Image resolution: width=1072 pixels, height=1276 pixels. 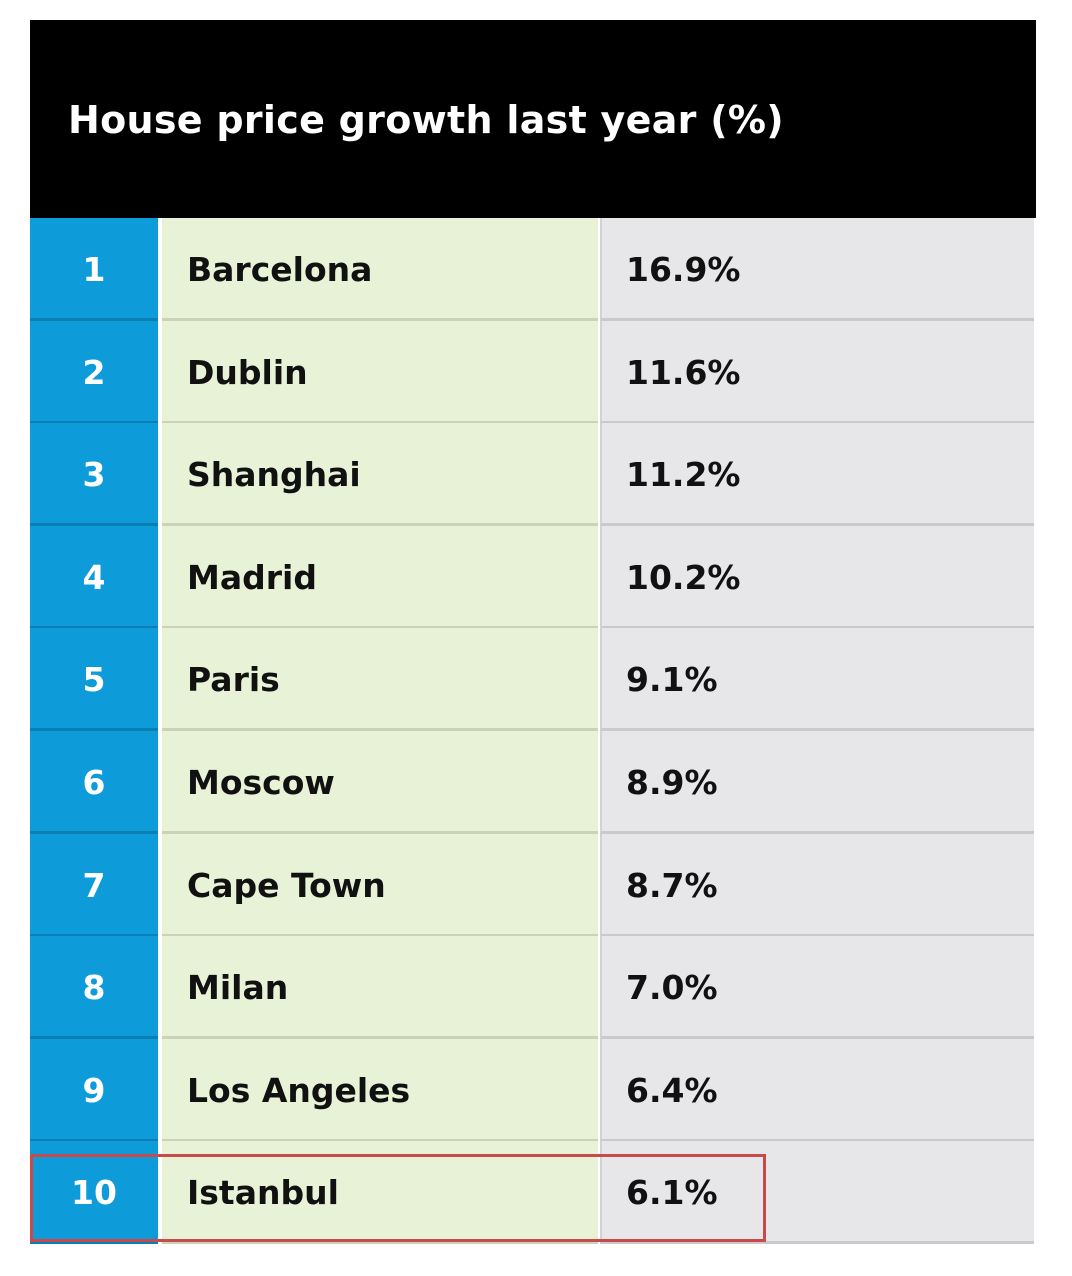 I want to click on value-label: 8.7%, so click(x=672, y=885).